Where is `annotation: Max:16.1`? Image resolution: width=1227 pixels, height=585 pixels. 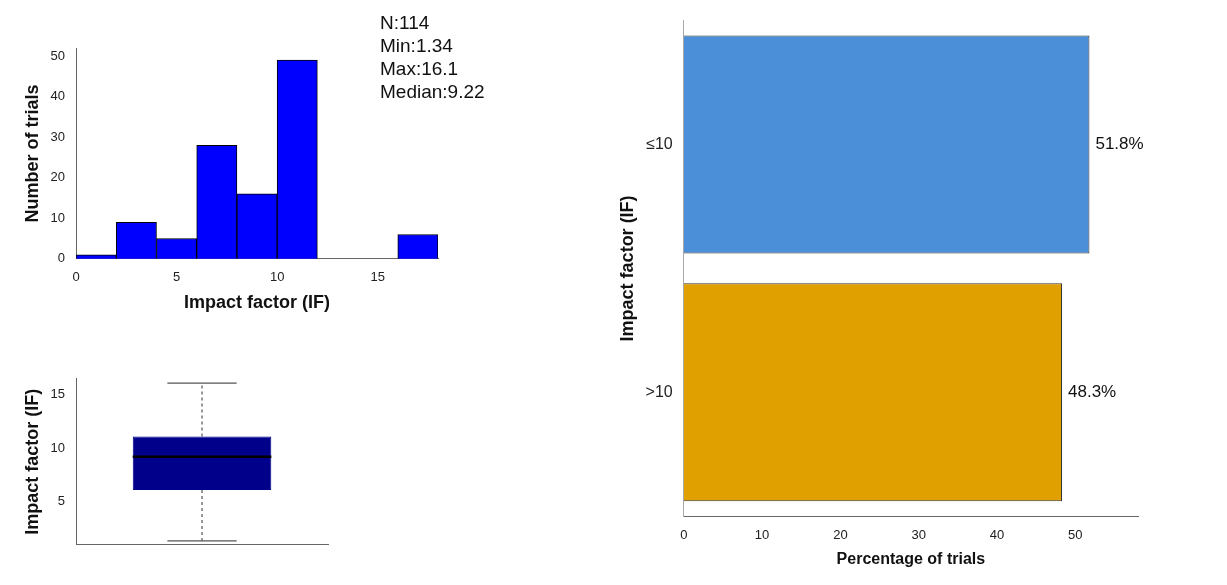 annotation: Max:16.1 is located at coordinates (419, 68).